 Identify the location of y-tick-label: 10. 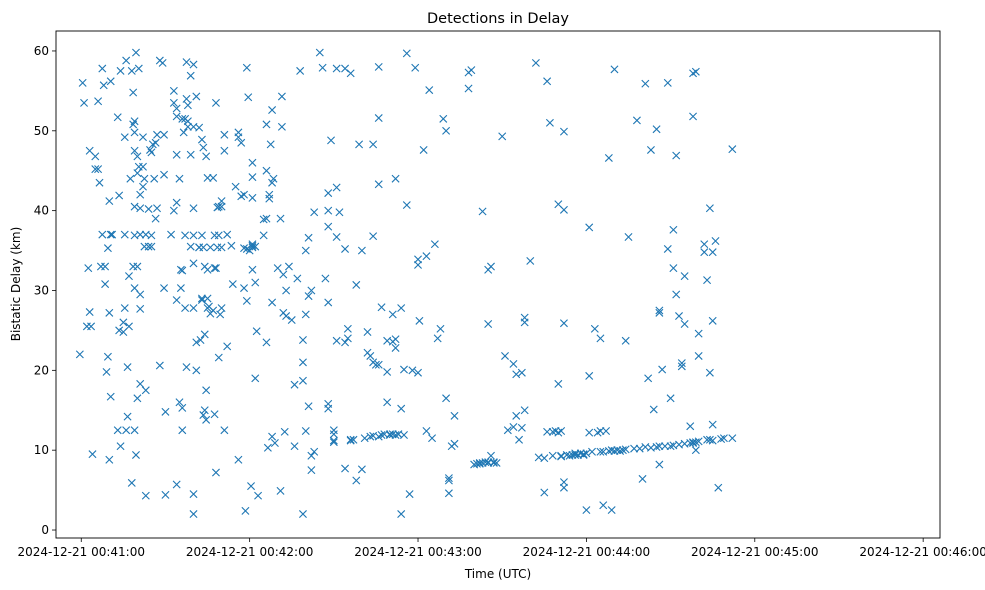
(41, 450).